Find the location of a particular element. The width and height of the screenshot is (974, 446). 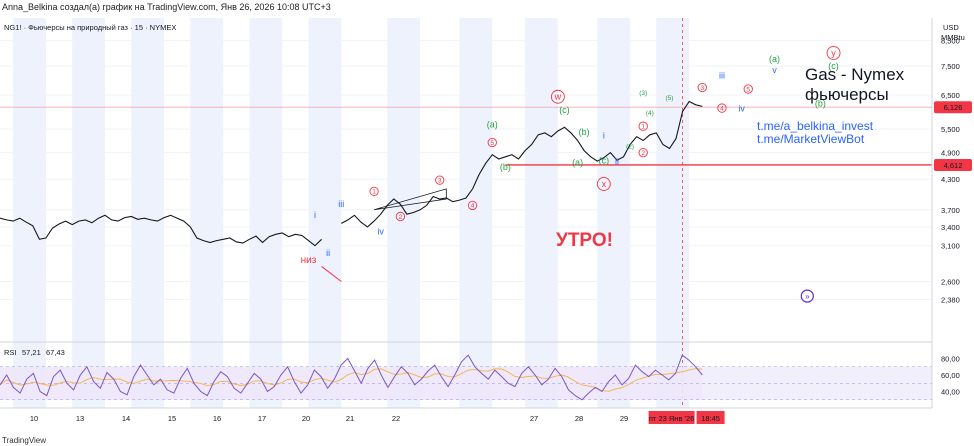

cursor-time: 18:45 is located at coordinates (710, 418).